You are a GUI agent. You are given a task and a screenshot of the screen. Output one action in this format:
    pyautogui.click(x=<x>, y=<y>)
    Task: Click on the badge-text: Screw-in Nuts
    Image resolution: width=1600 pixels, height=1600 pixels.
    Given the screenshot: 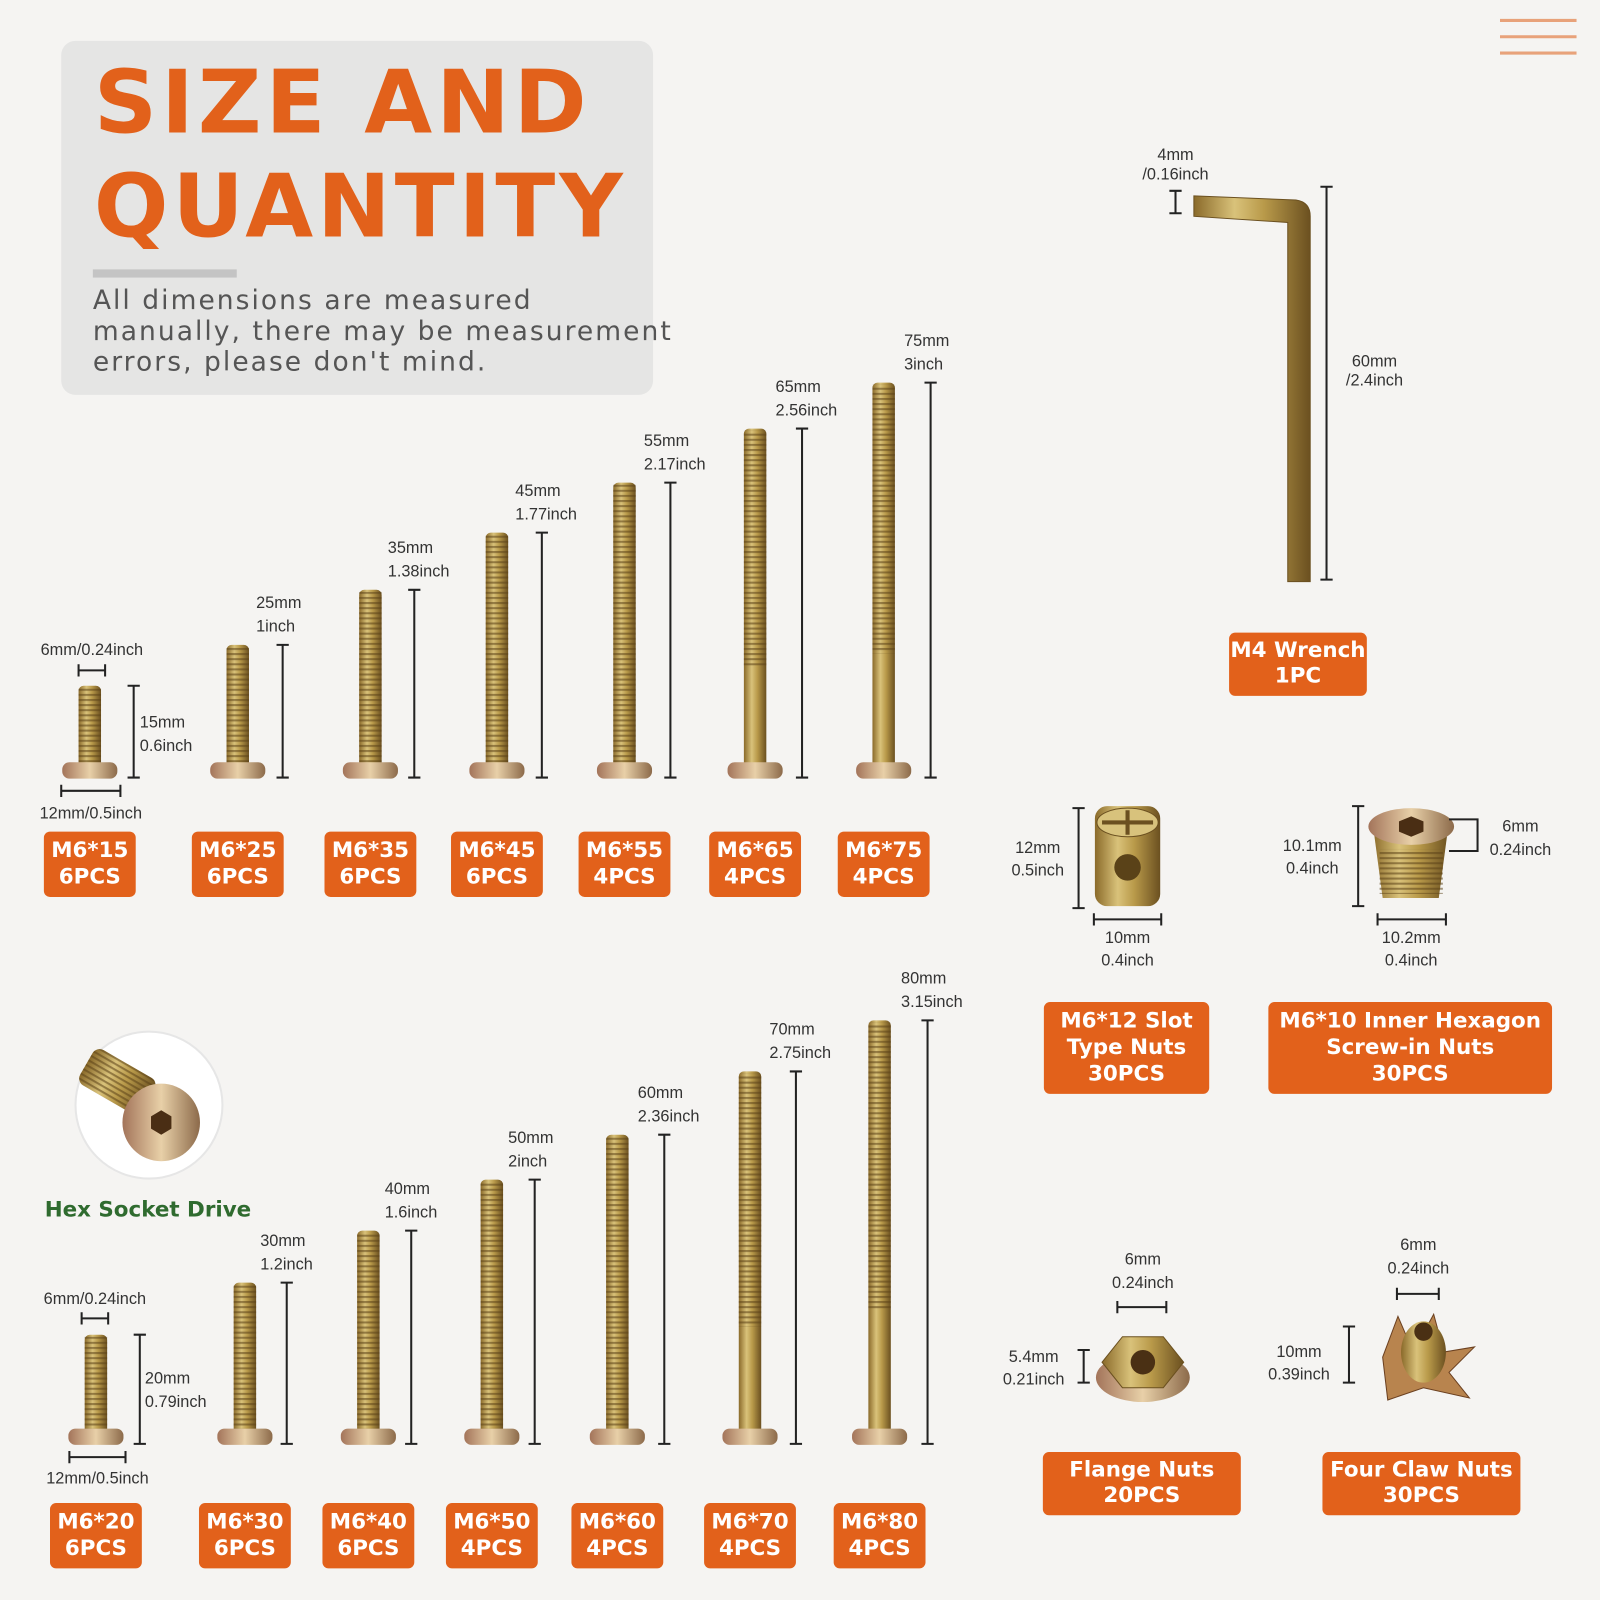 What is the action you would take?
    pyautogui.click(x=1410, y=1047)
    